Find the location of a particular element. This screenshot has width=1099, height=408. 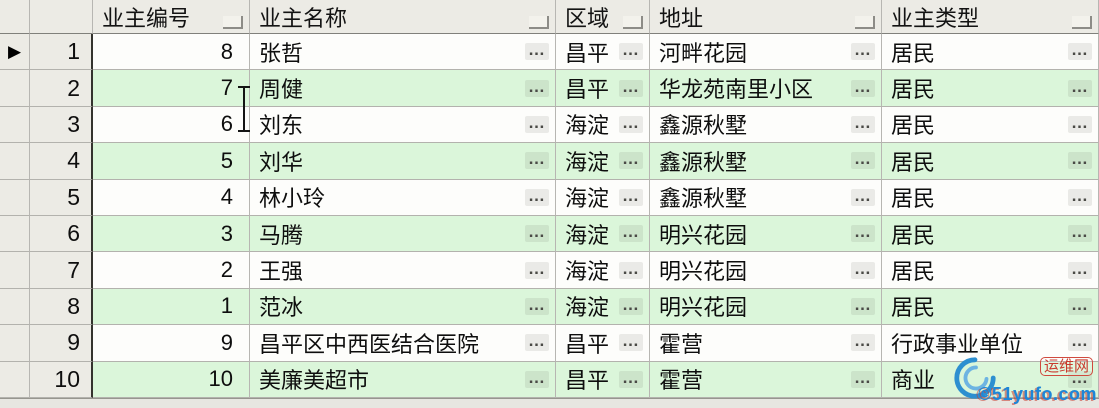

column-header-owner_name: 业主名称 is located at coordinates (403, 17).